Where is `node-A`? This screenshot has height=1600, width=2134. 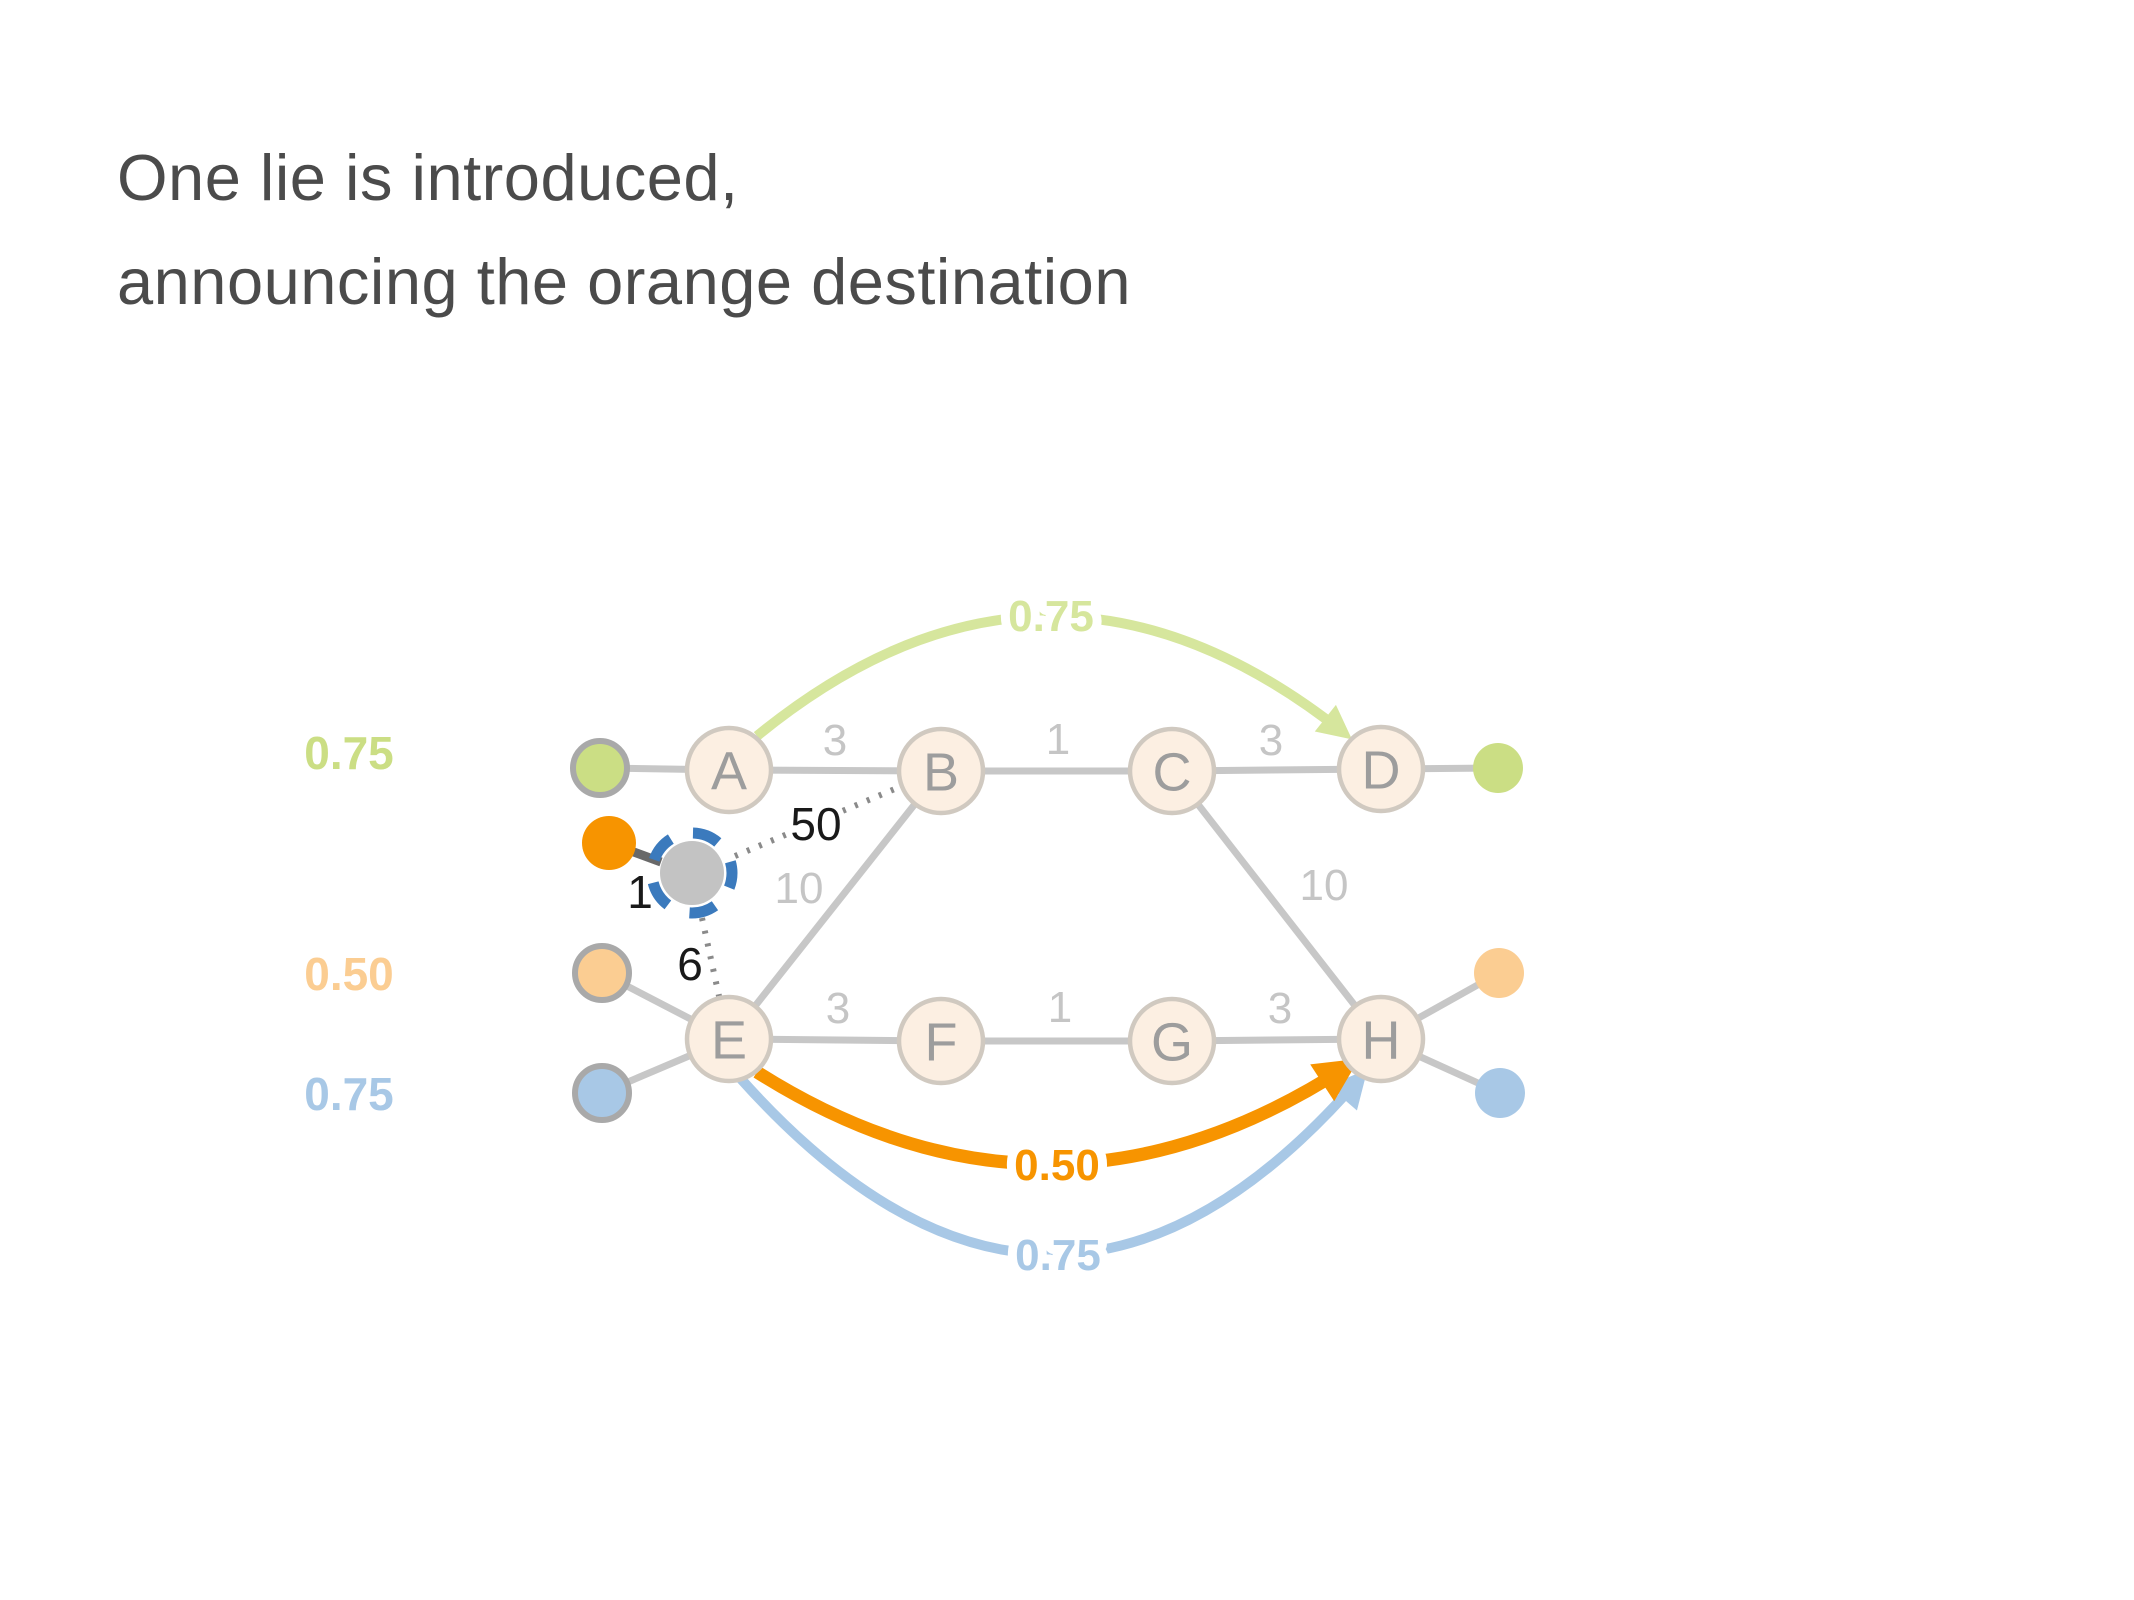 node-A is located at coordinates (729, 770).